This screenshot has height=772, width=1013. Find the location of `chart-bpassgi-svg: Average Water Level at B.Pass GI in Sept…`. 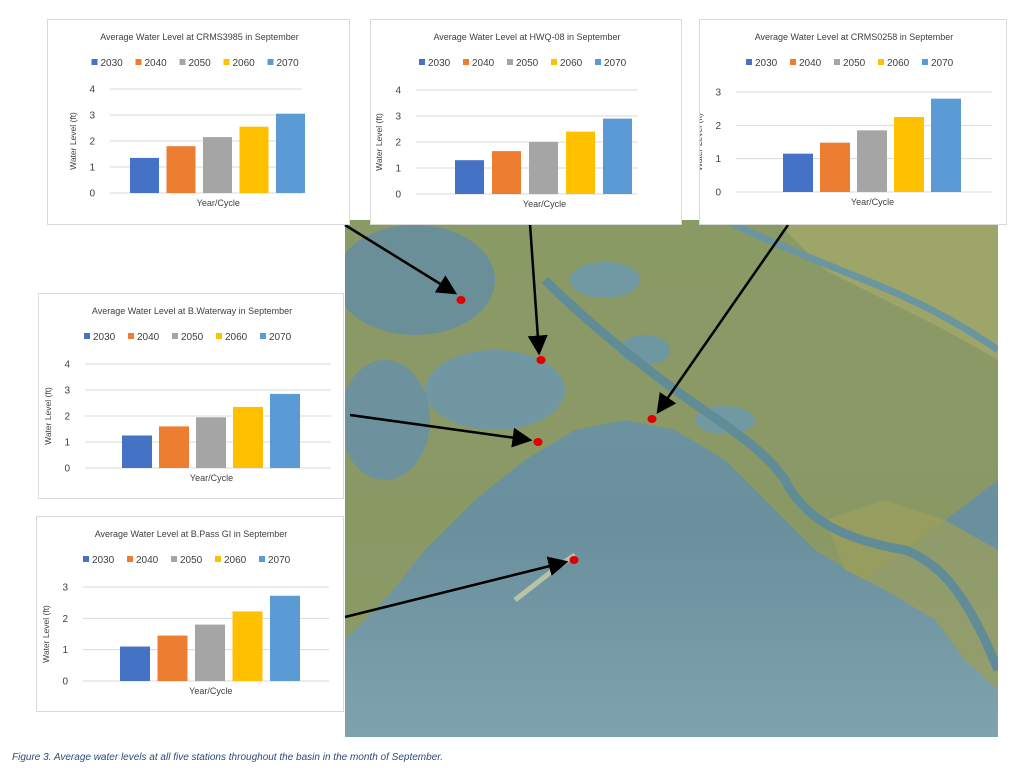

chart-bpassgi-svg: Average Water Level at B.Pass GI in Sept… is located at coordinates (185, 612).